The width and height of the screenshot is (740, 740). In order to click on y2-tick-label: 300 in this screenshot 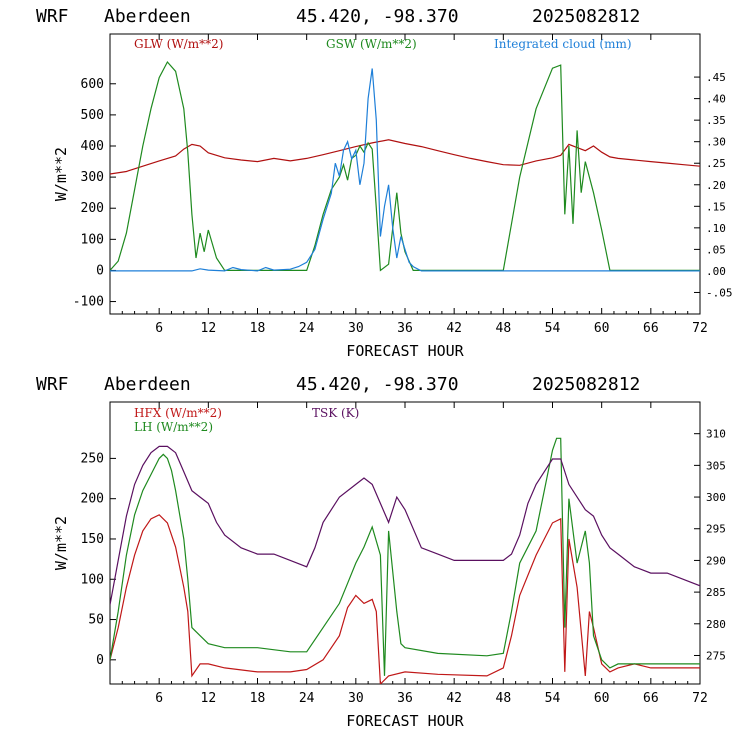, I will do `click(716, 497)`.